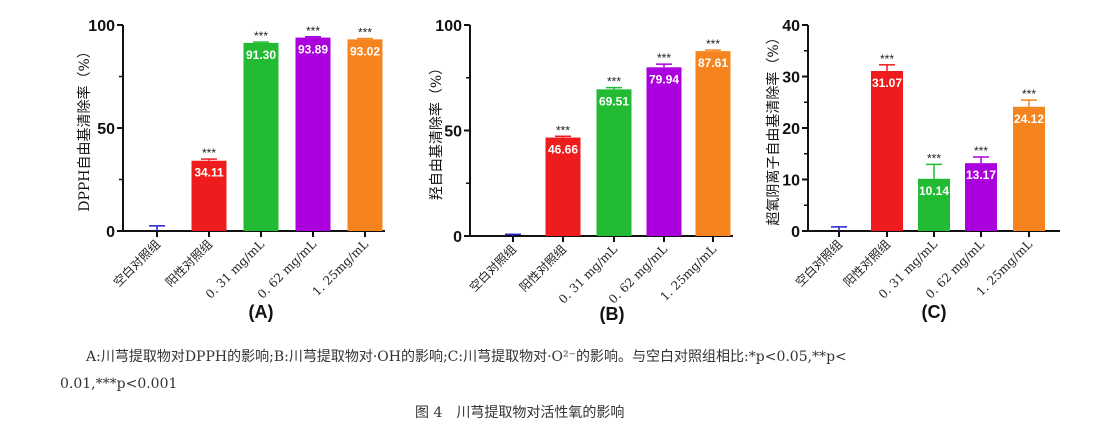  I want to click on caption-line-2: 0.01,***p<0.001, so click(119, 384).